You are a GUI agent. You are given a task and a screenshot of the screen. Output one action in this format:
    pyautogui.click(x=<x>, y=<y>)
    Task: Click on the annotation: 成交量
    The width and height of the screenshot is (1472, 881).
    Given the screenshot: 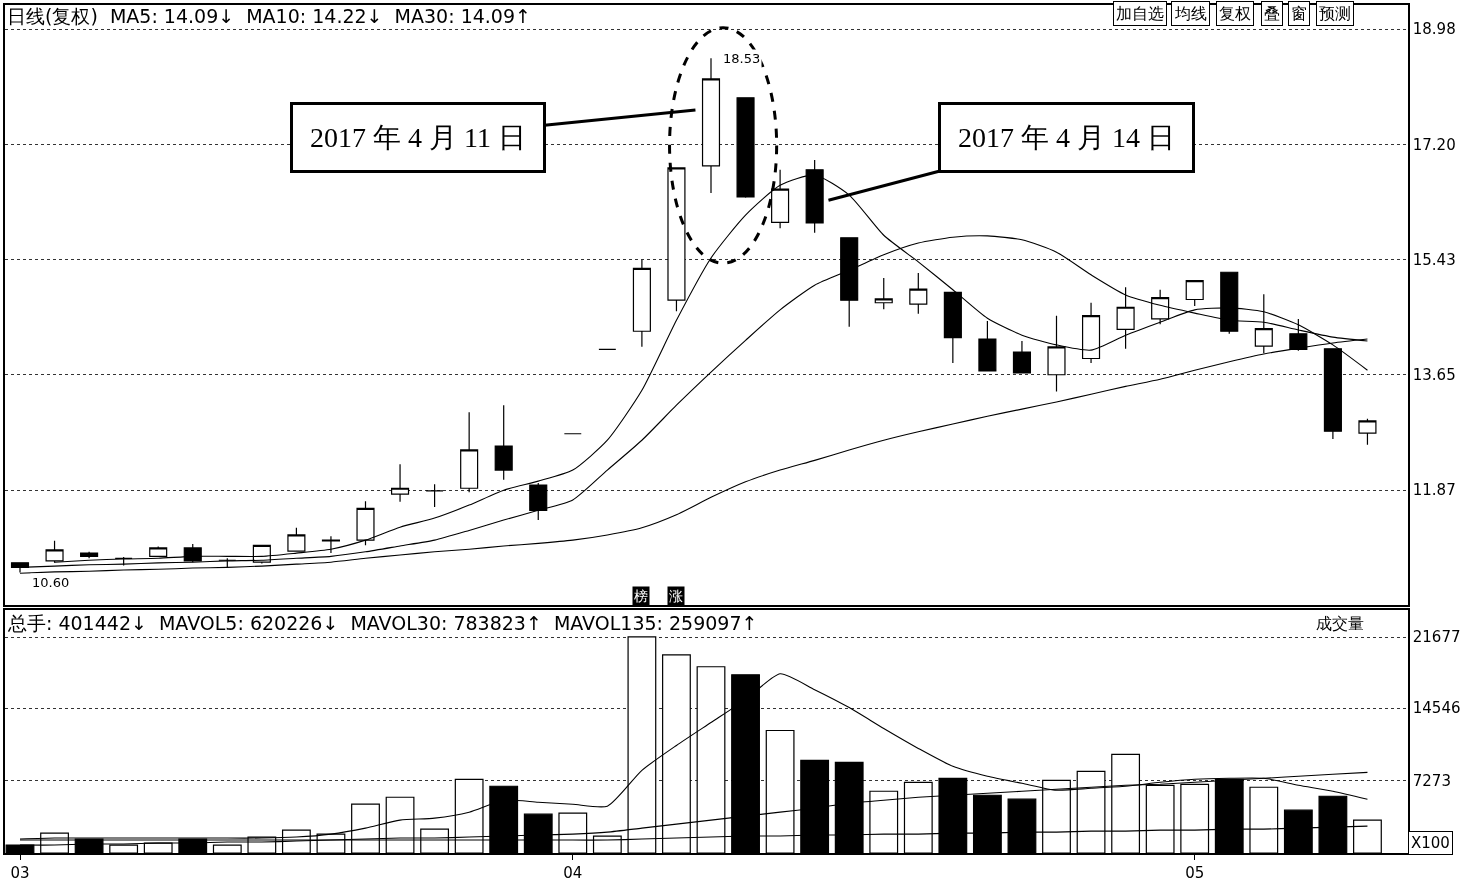 What is the action you would take?
    pyautogui.click(x=1340, y=623)
    